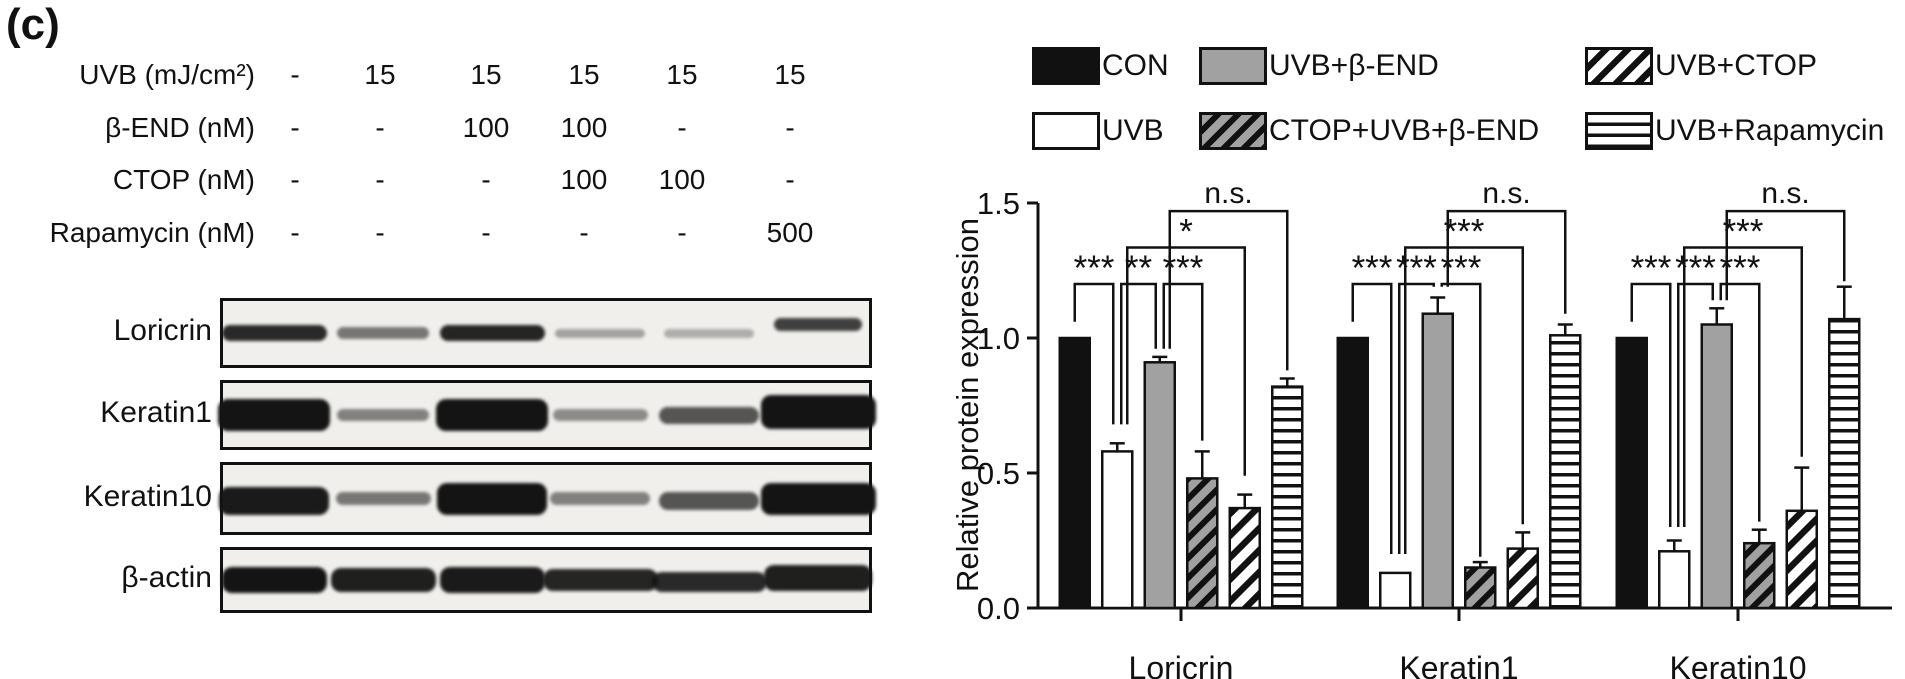 The image size is (1905, 679). Describe the element at coordinates (1244, 558) in the screenshot. I see `bar-UVB+CTOP-Loricrin` at that location.